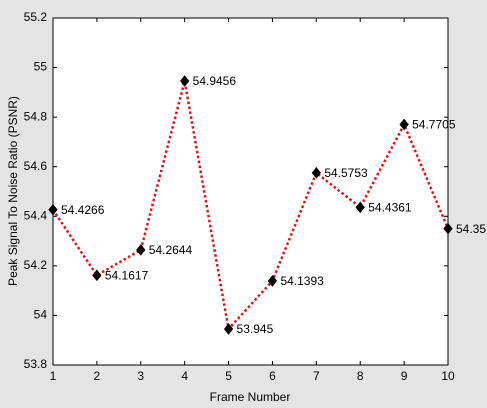 Image resolution: width=487 pixels, height=408 pixels. Describe the element at coordinates (346, 173) in the screenshot. I see `data-label: 54.5753` at that location.